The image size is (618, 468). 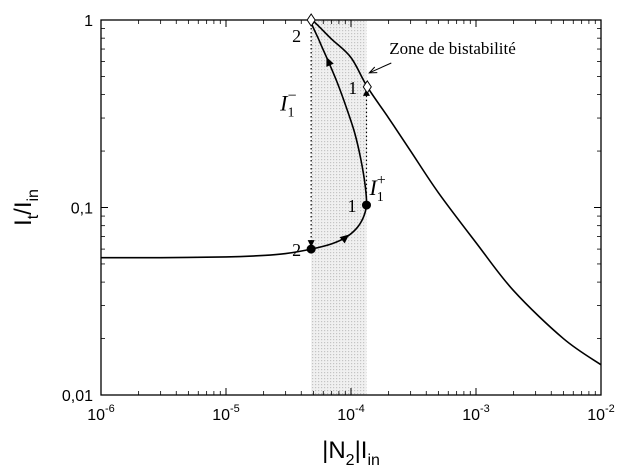 What do you see at coordinates (476, 413) in the screenshot?
I see `x-tick-label: 10⁻³` at bounding box center [476, 413].